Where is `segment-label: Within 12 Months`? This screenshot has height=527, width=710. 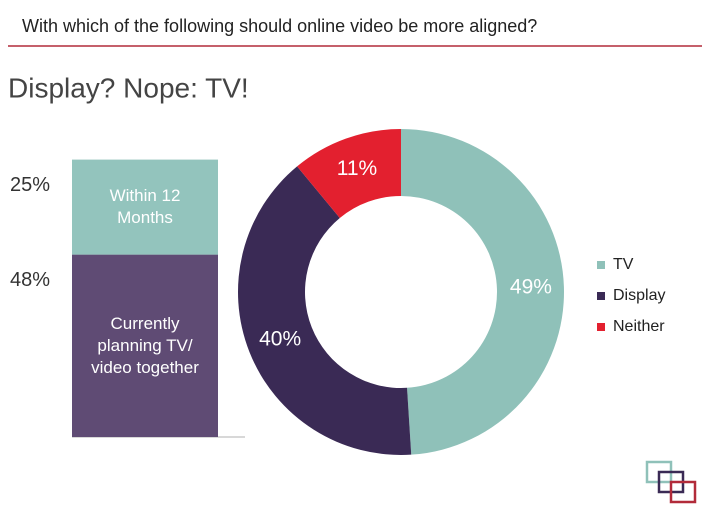 segment-label: Within 12 Months is located at coordinates (145, 207).